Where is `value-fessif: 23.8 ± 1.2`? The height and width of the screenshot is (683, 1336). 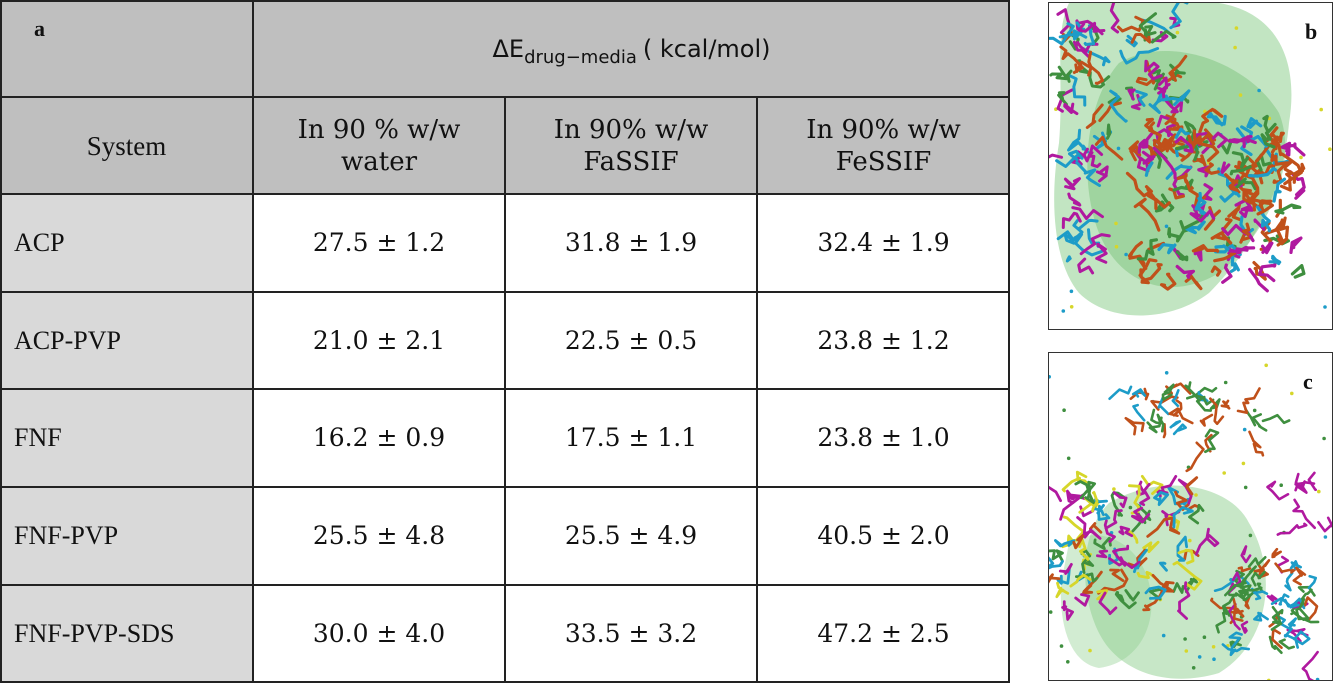 value-fessif: 23.8 ± 1.2 is located at coordinates (883, 340).